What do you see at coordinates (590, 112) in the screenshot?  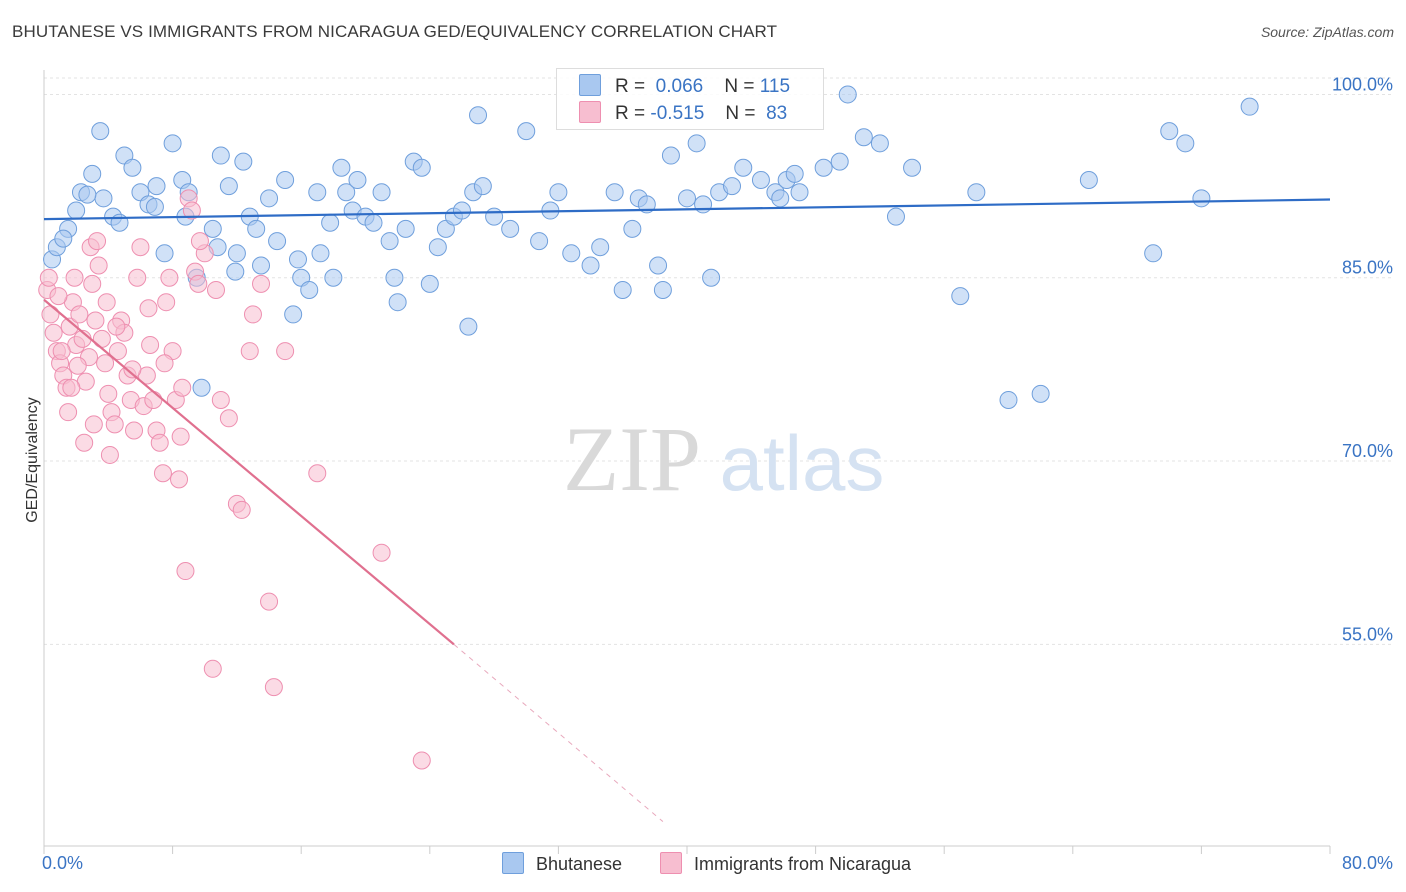 I see `legend-swatch-pink` at bounding box center [590, 112].